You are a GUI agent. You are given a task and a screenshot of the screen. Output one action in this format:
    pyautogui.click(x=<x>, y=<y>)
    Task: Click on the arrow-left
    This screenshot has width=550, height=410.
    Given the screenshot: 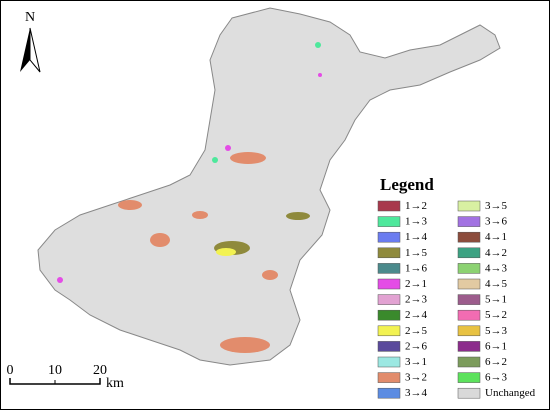 What is the action you would take?
    pyautogui.click(x=25, y=50)
    